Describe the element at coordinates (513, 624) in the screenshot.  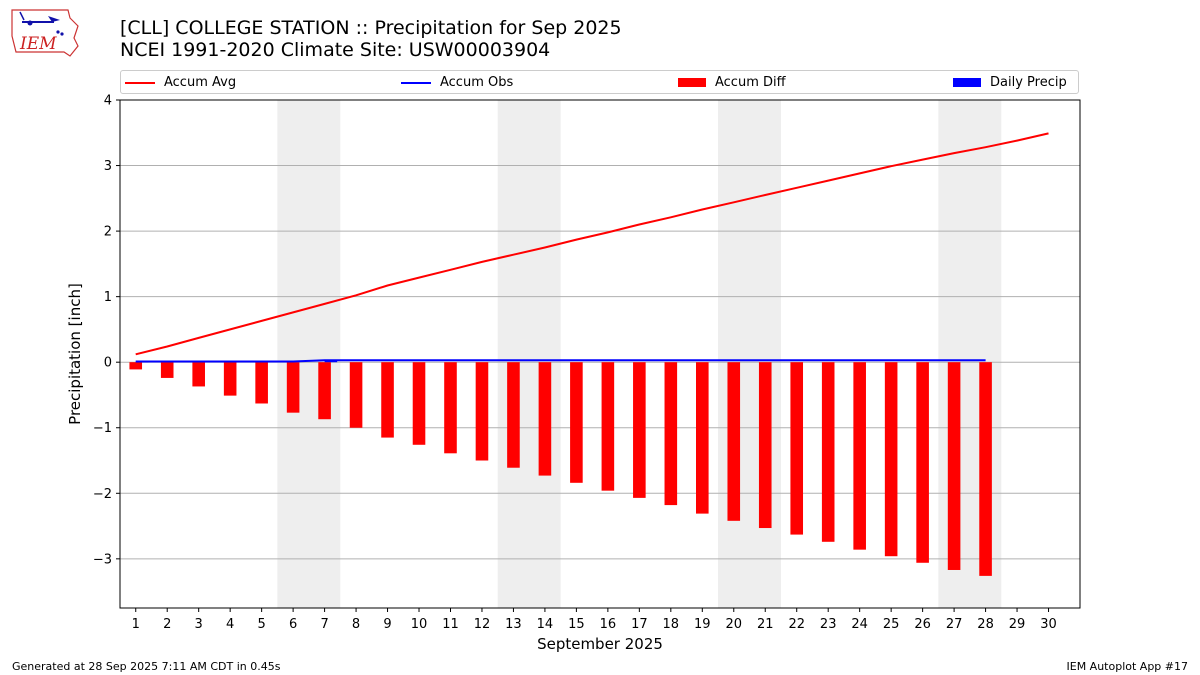
I see `x-tick-label: 13` at that location.